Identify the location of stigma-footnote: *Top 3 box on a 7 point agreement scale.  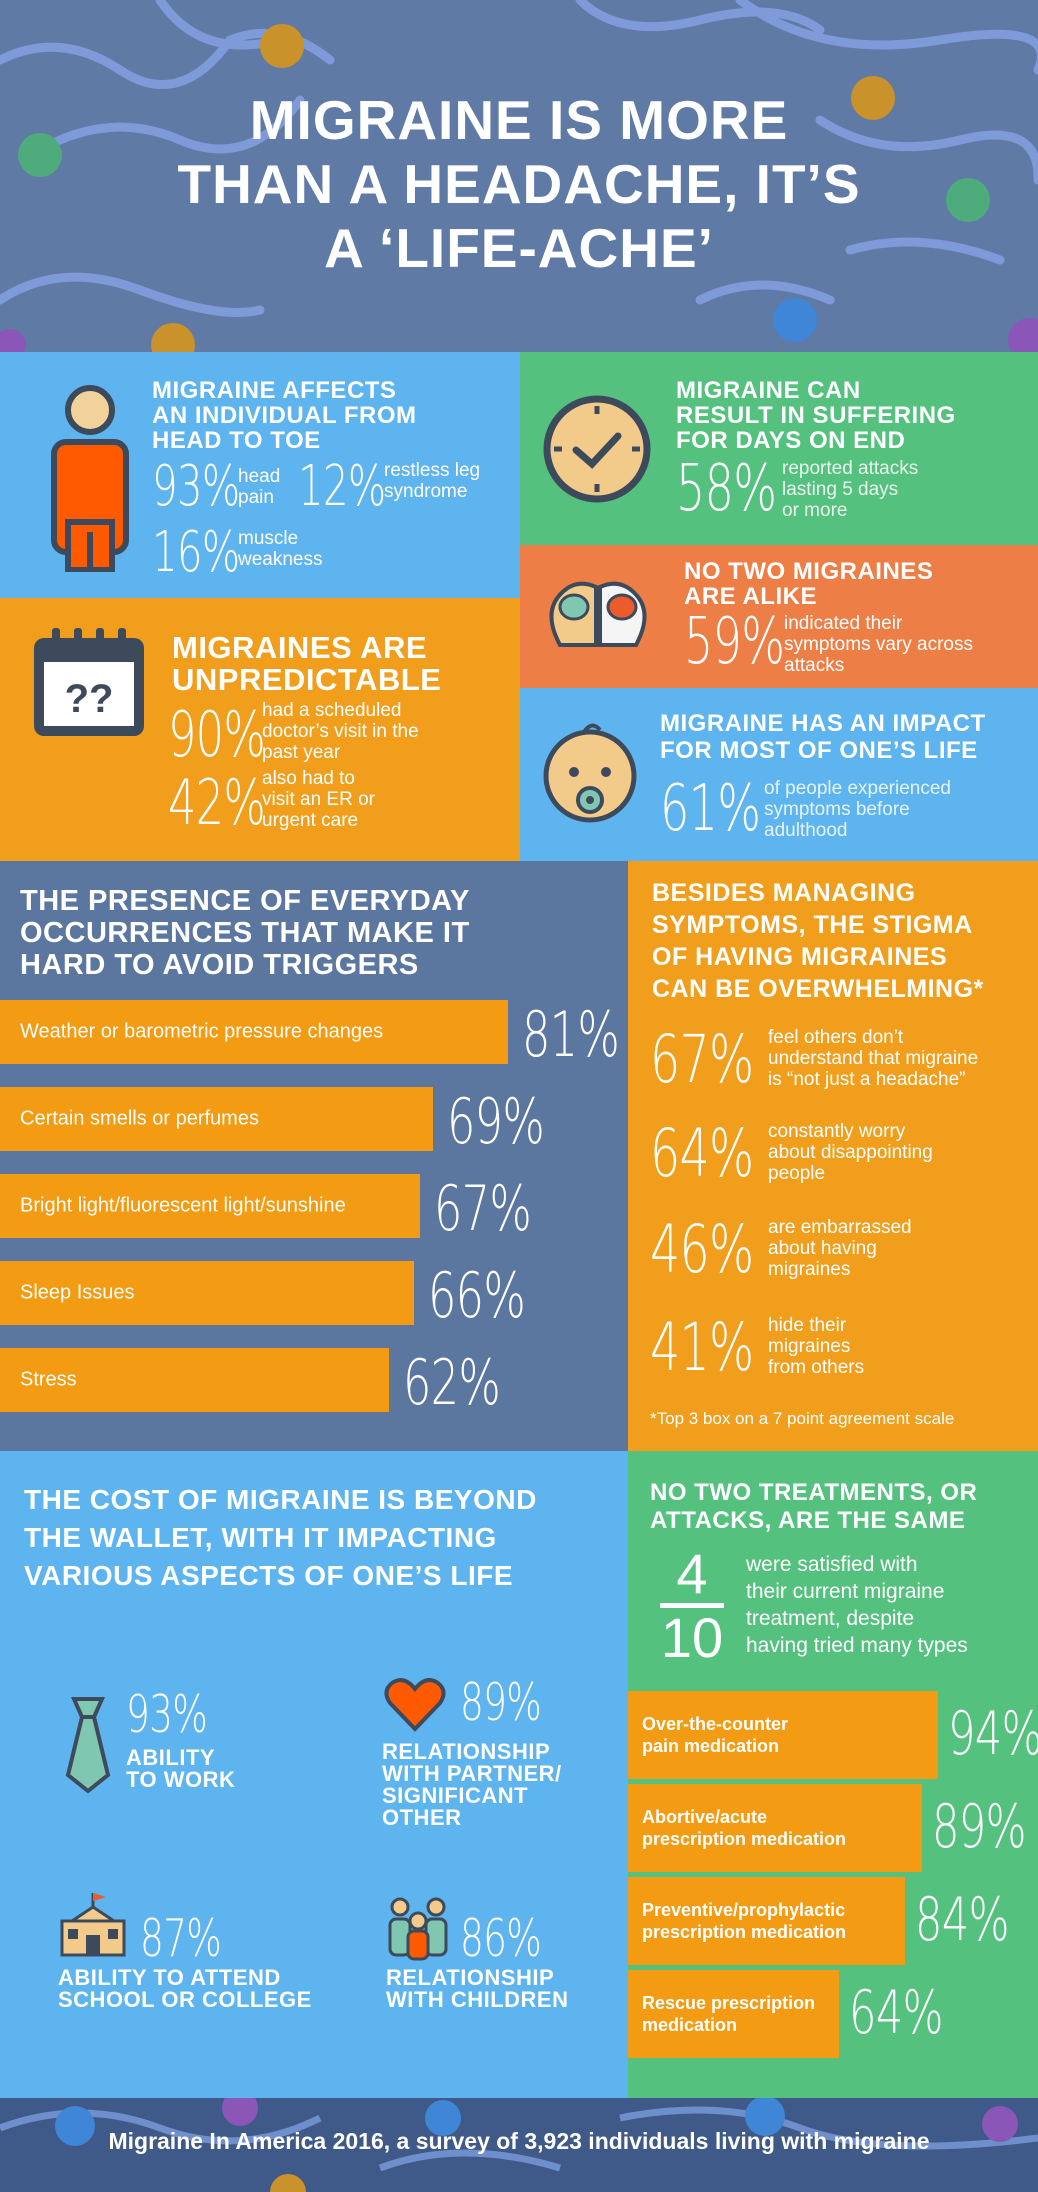
(802, 1418).